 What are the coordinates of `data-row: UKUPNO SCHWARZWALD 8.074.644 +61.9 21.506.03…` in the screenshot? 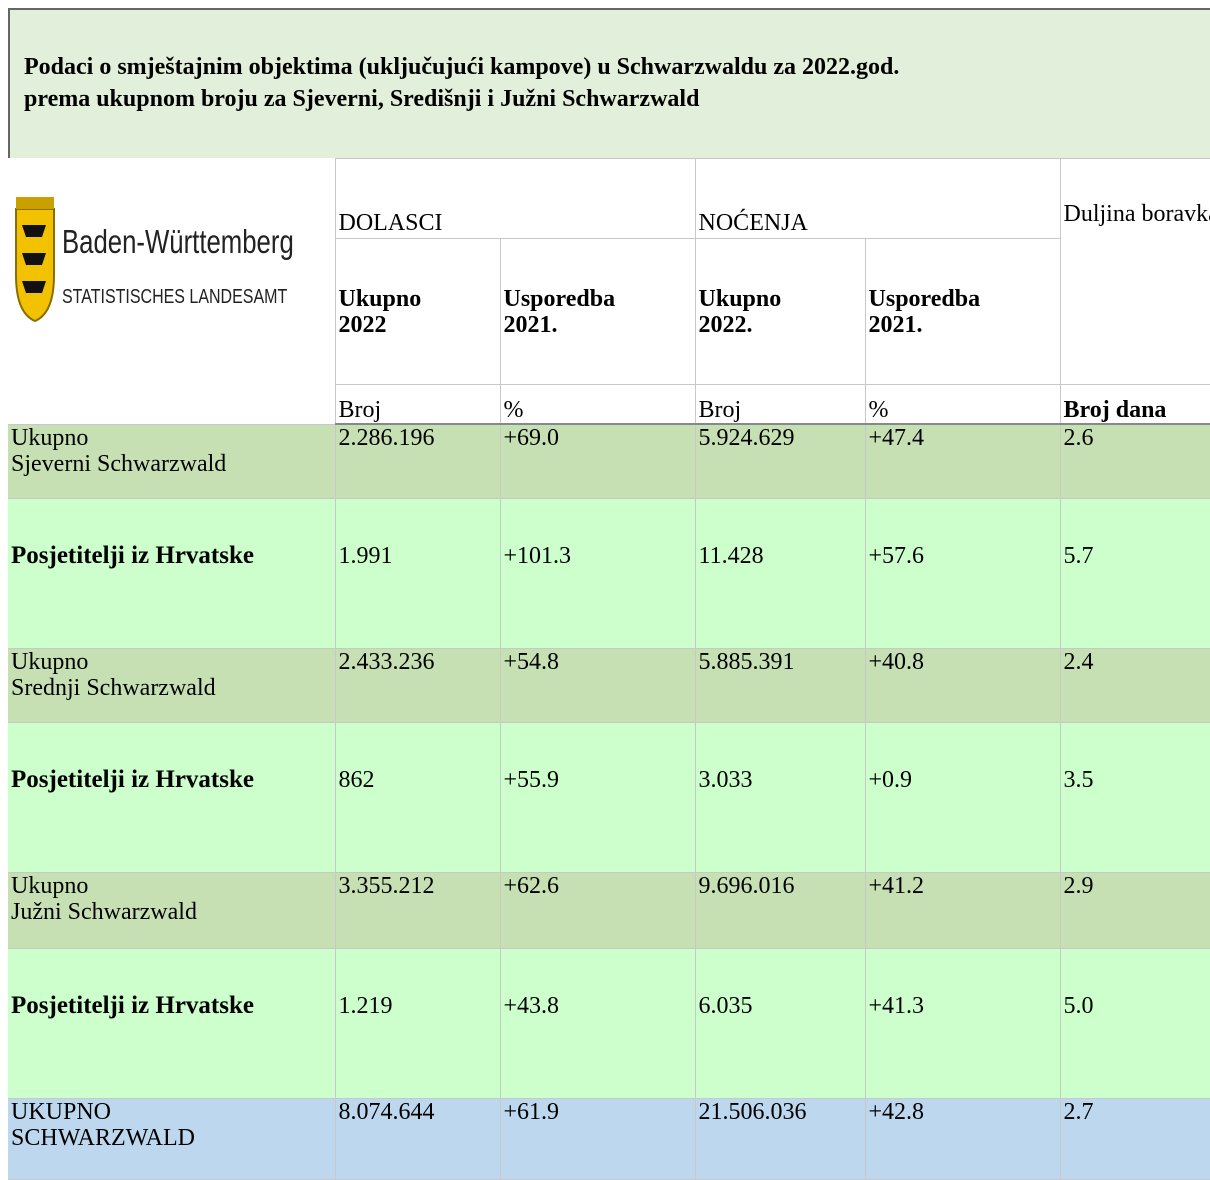 It's located at (609, 1139).